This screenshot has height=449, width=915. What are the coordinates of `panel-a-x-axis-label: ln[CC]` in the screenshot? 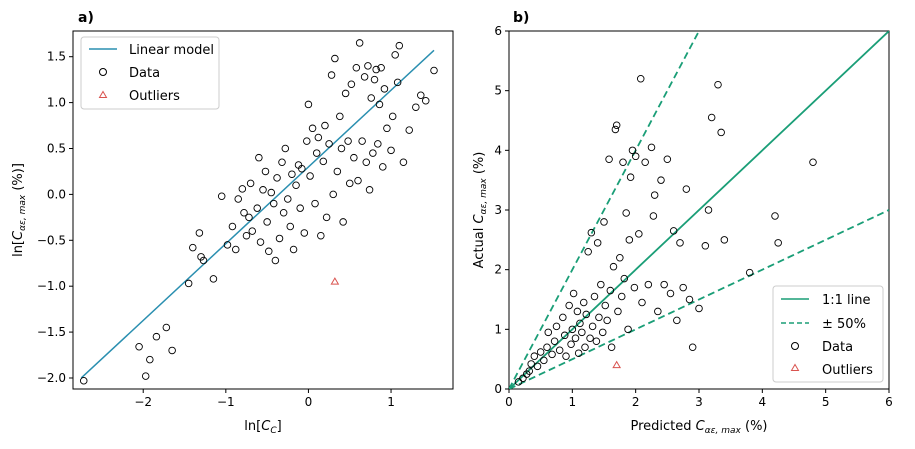 It's located at (262, 427).